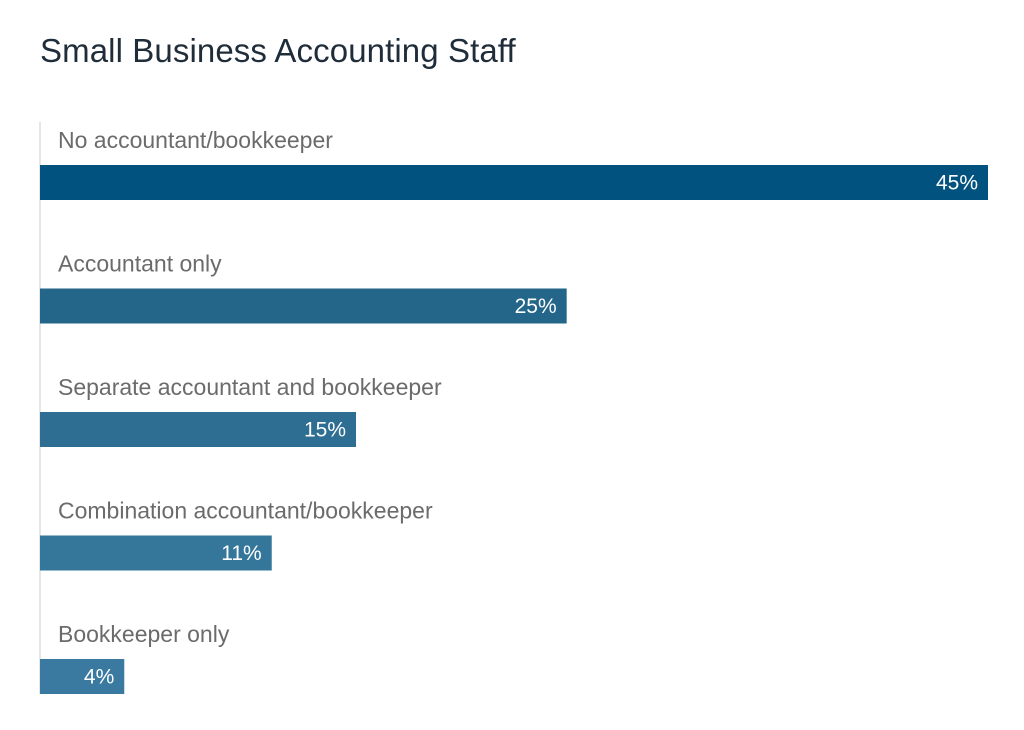 Image resolution: width=1024 pixels, height=730 pixels. Describe the element at coordinates (245, 511) in the screenshot. I see `category-label: Combination accountant/bookkeeper` at that location.